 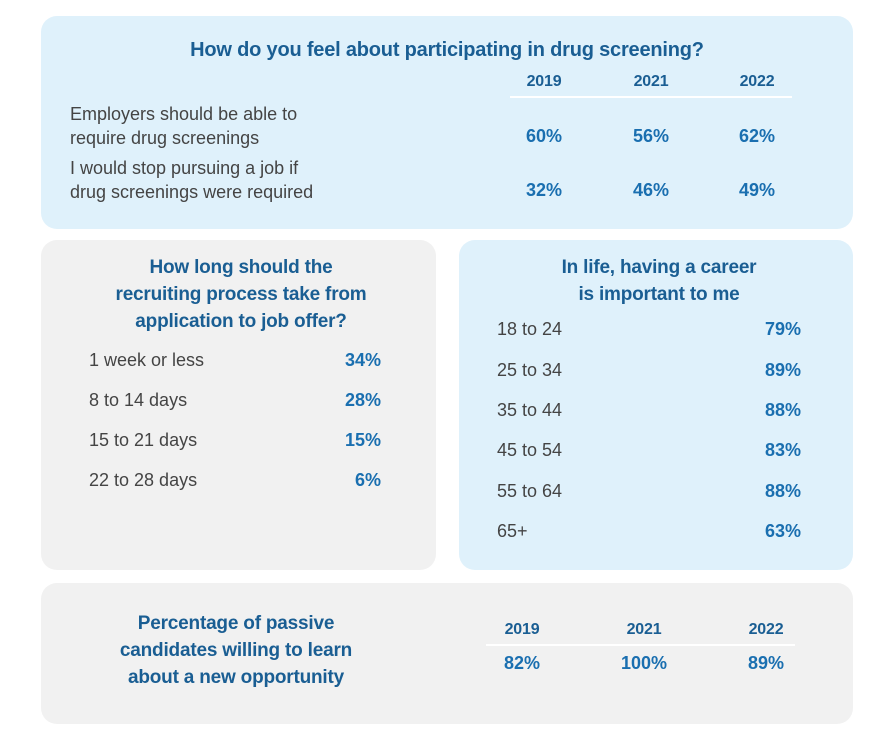 I want to click on title-line: Percentage of passive, so click(x=236, y=623).